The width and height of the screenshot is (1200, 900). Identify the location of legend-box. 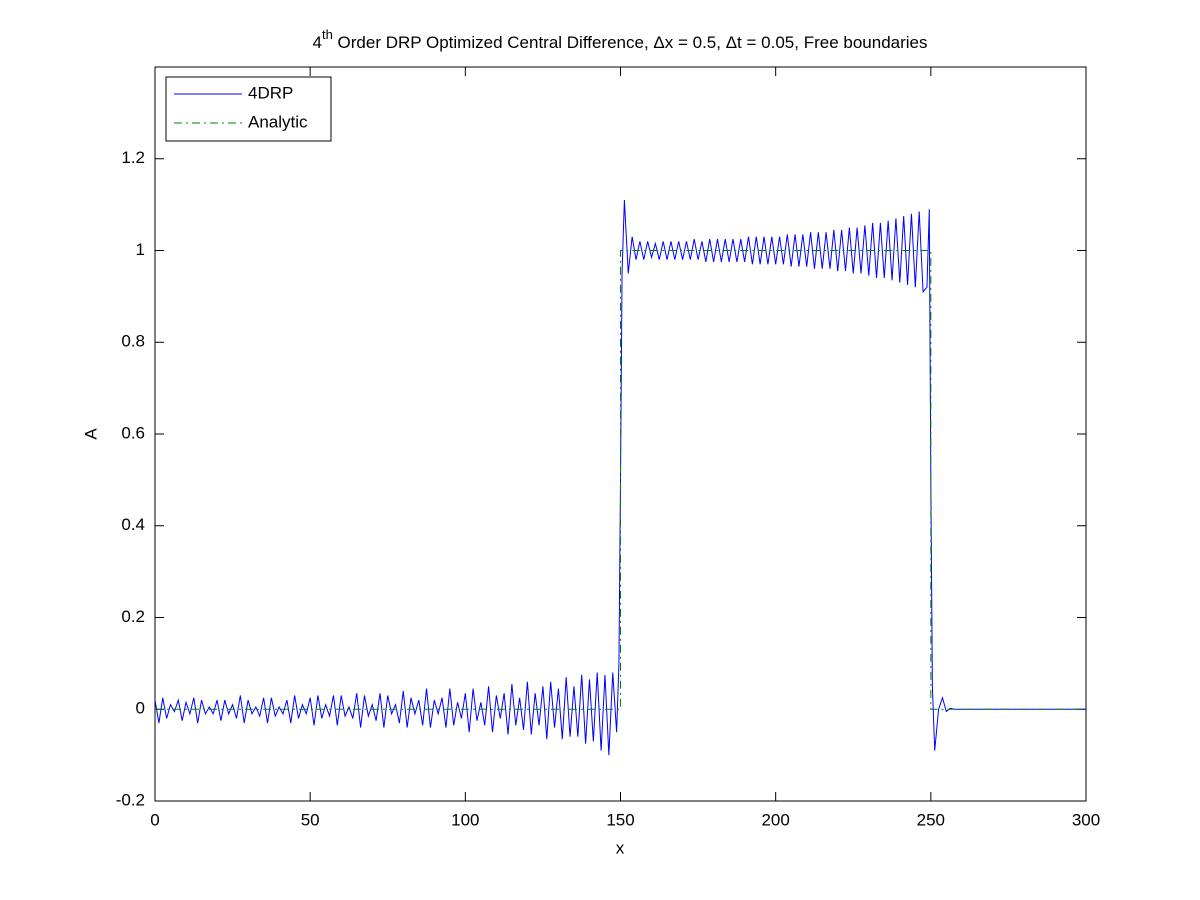
(248, 109).